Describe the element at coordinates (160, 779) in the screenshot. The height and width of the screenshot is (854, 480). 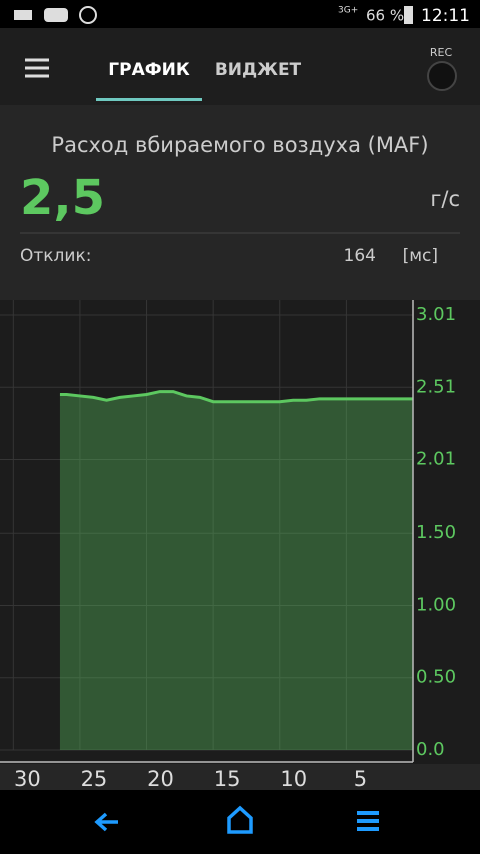
I see `x-tick-label: 20` at that location.